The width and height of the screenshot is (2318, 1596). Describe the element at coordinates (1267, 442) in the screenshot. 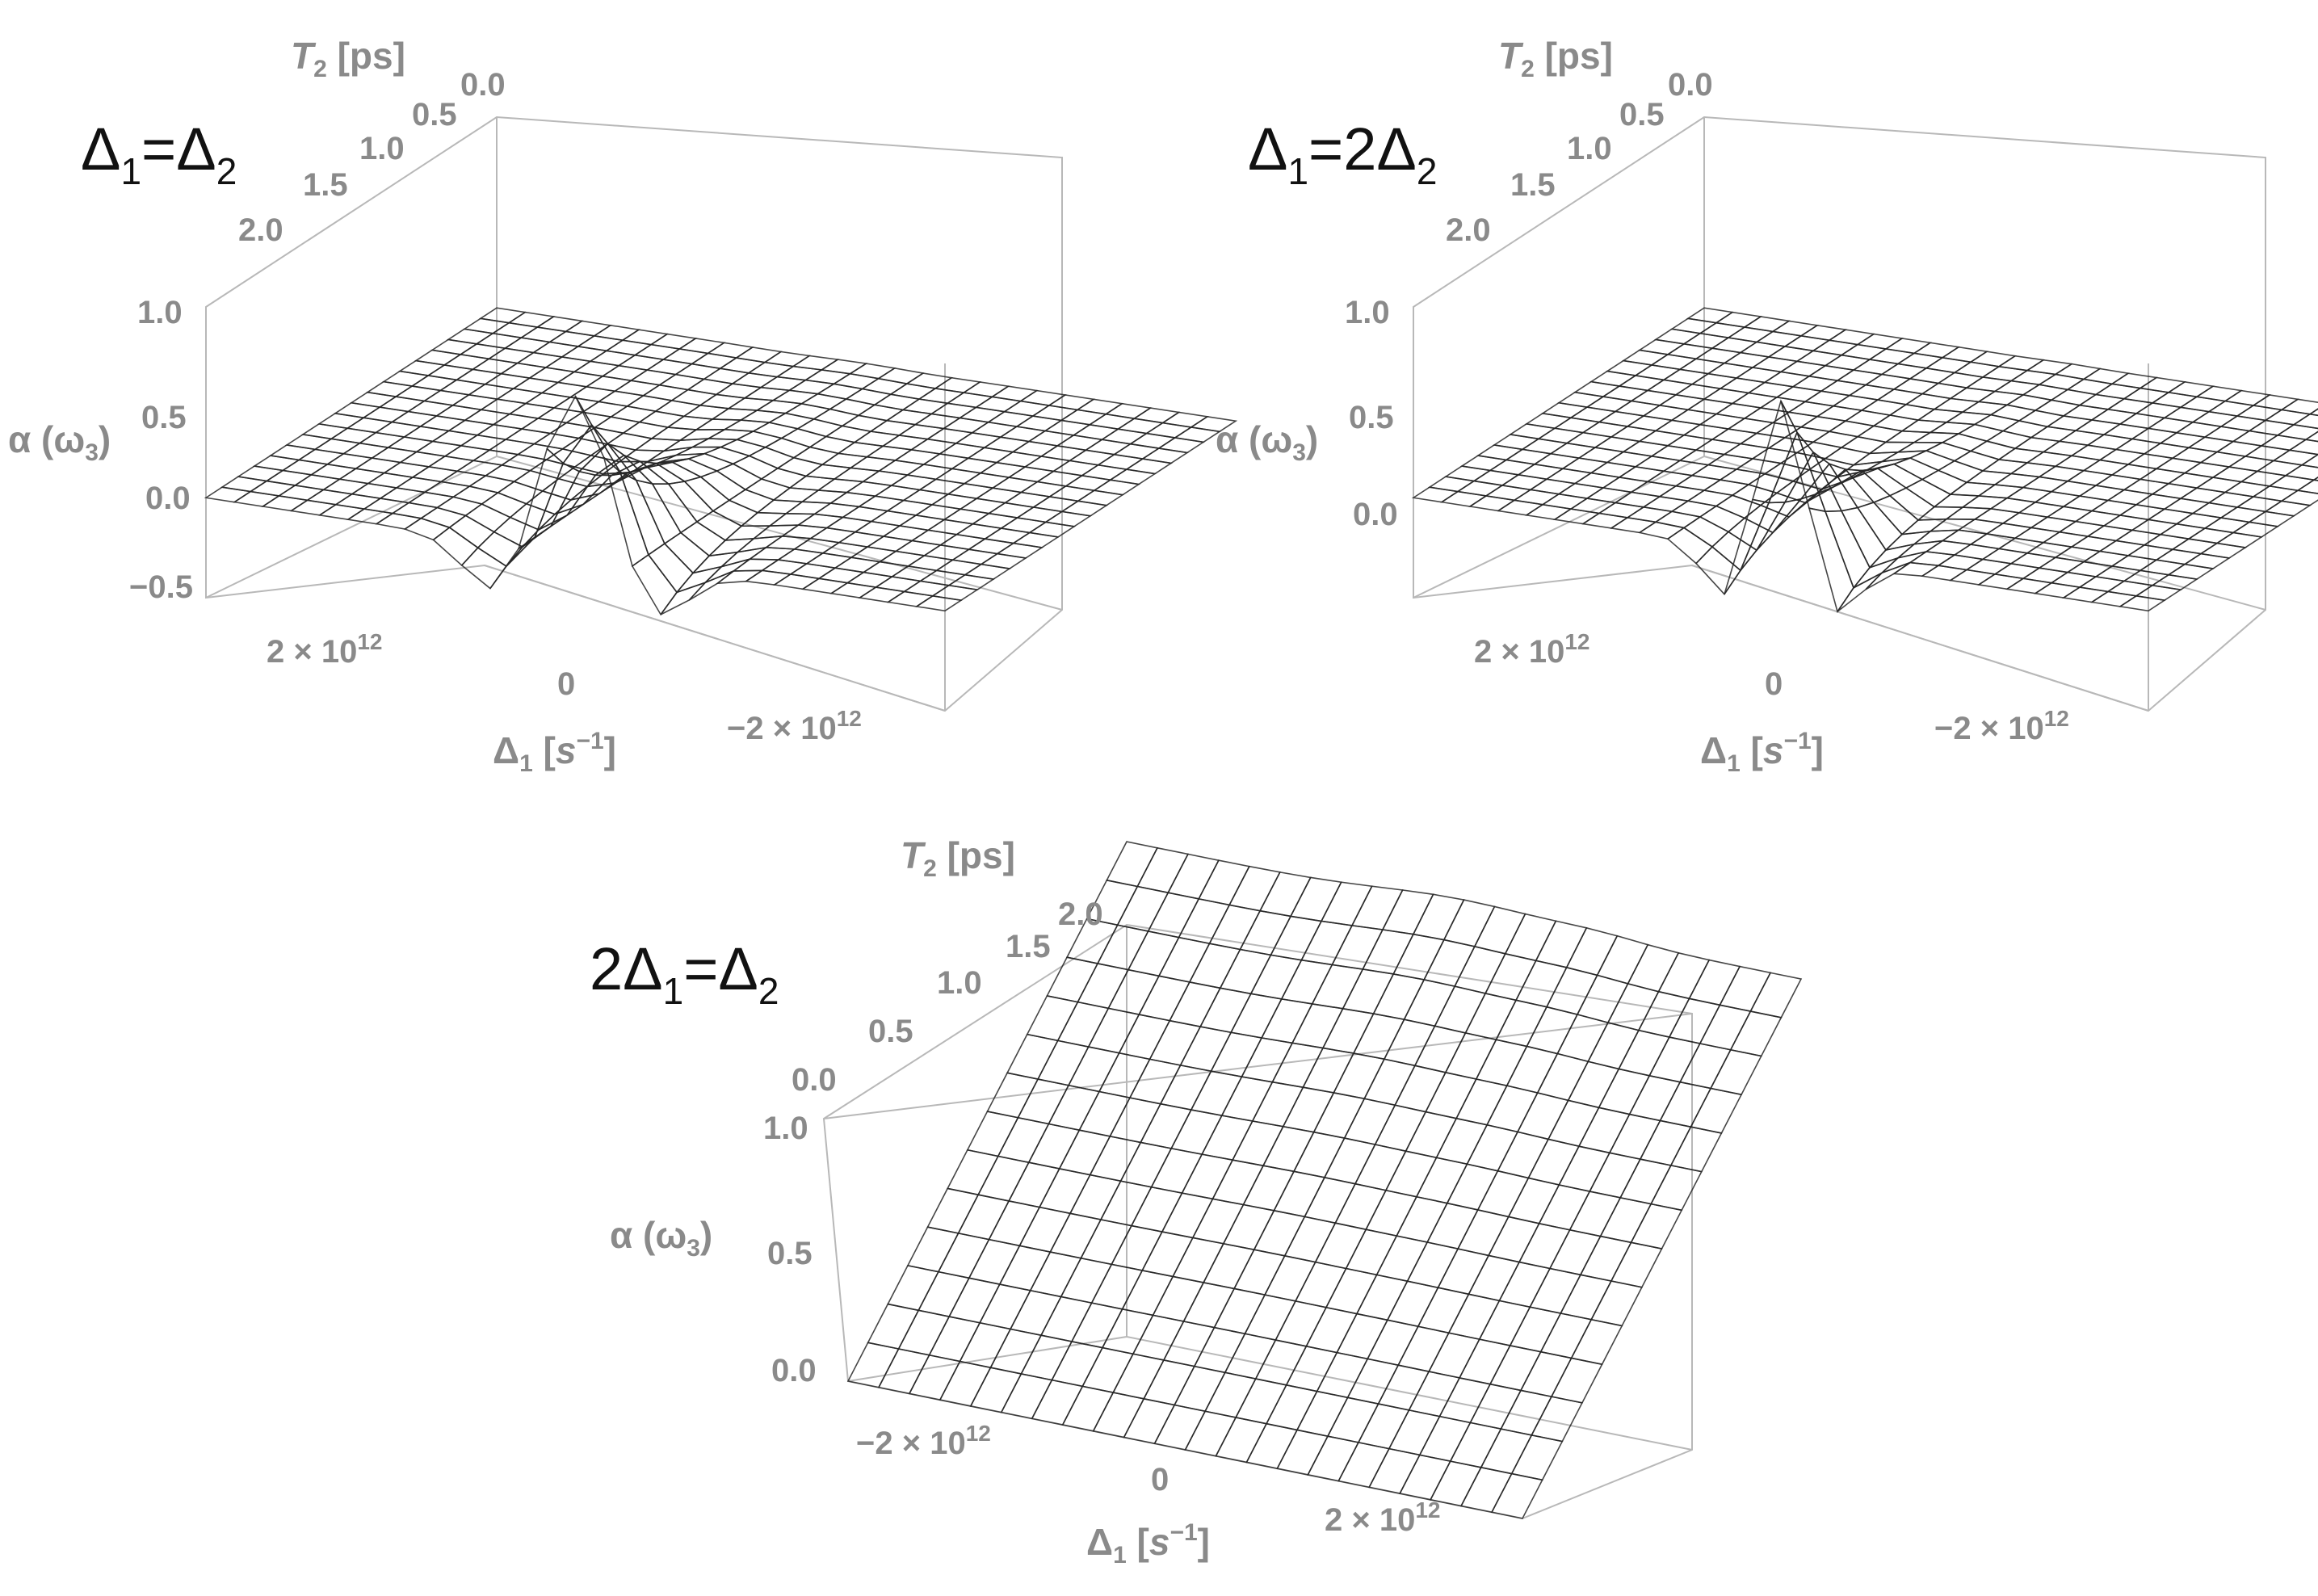

I see `panel-2-z-axis-label: α (ω3)` at that location.